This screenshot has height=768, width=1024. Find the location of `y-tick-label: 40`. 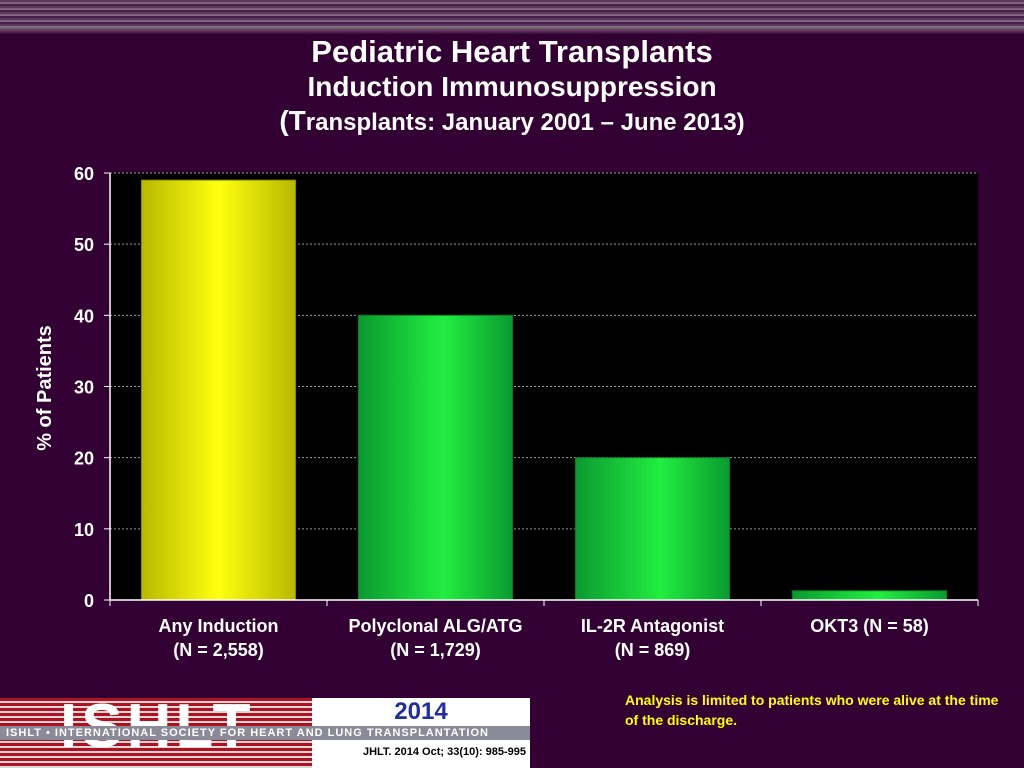

y-tick-label: 40 is located at coordinates (84, 316).